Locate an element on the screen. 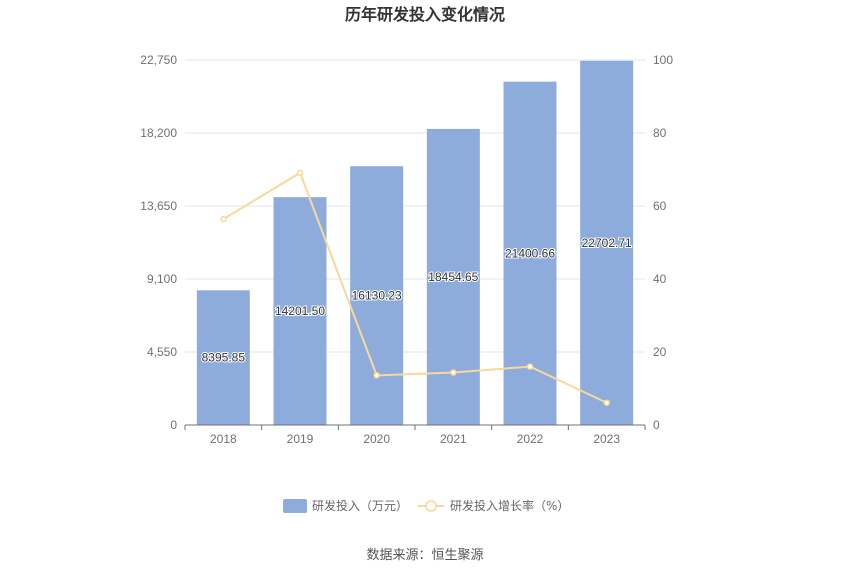 This screenshot has width=850, height=575. chart-title: 历年研发投入变化情况 is located at coordinates (425, 14).